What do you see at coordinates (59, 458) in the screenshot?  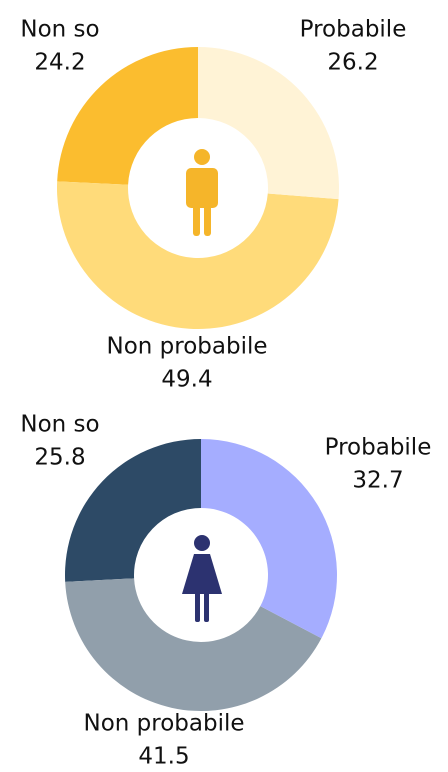 I see `slice-value: 25.8` at bounding box center [59, 458].